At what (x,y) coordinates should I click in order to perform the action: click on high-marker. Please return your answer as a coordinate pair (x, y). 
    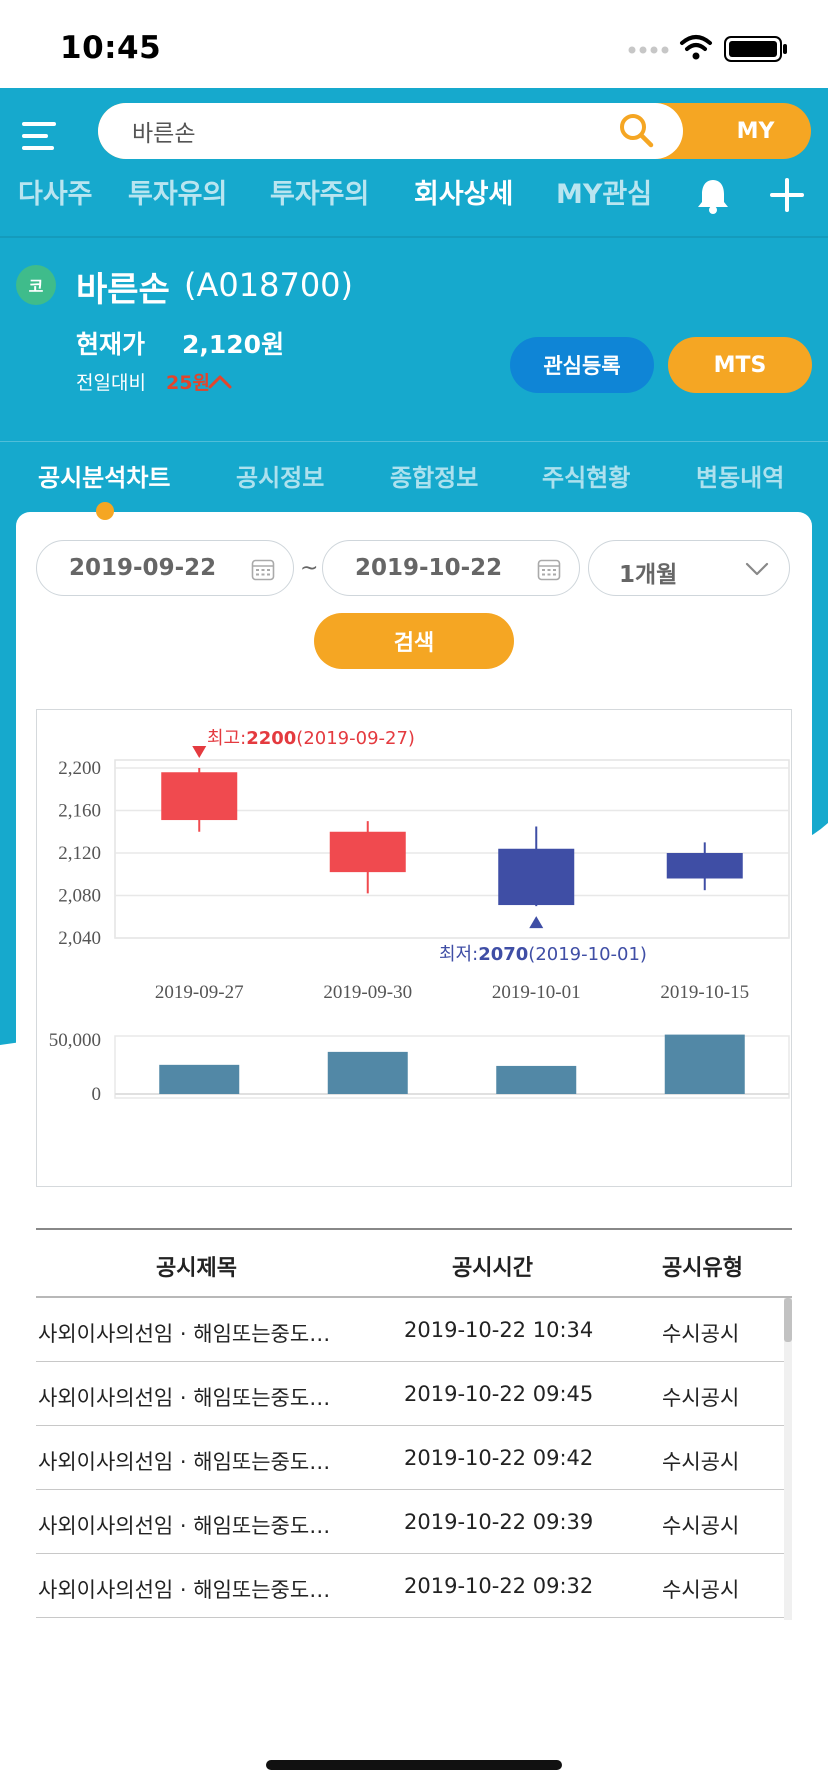
    Looking at the image, I should click on (199, 752).